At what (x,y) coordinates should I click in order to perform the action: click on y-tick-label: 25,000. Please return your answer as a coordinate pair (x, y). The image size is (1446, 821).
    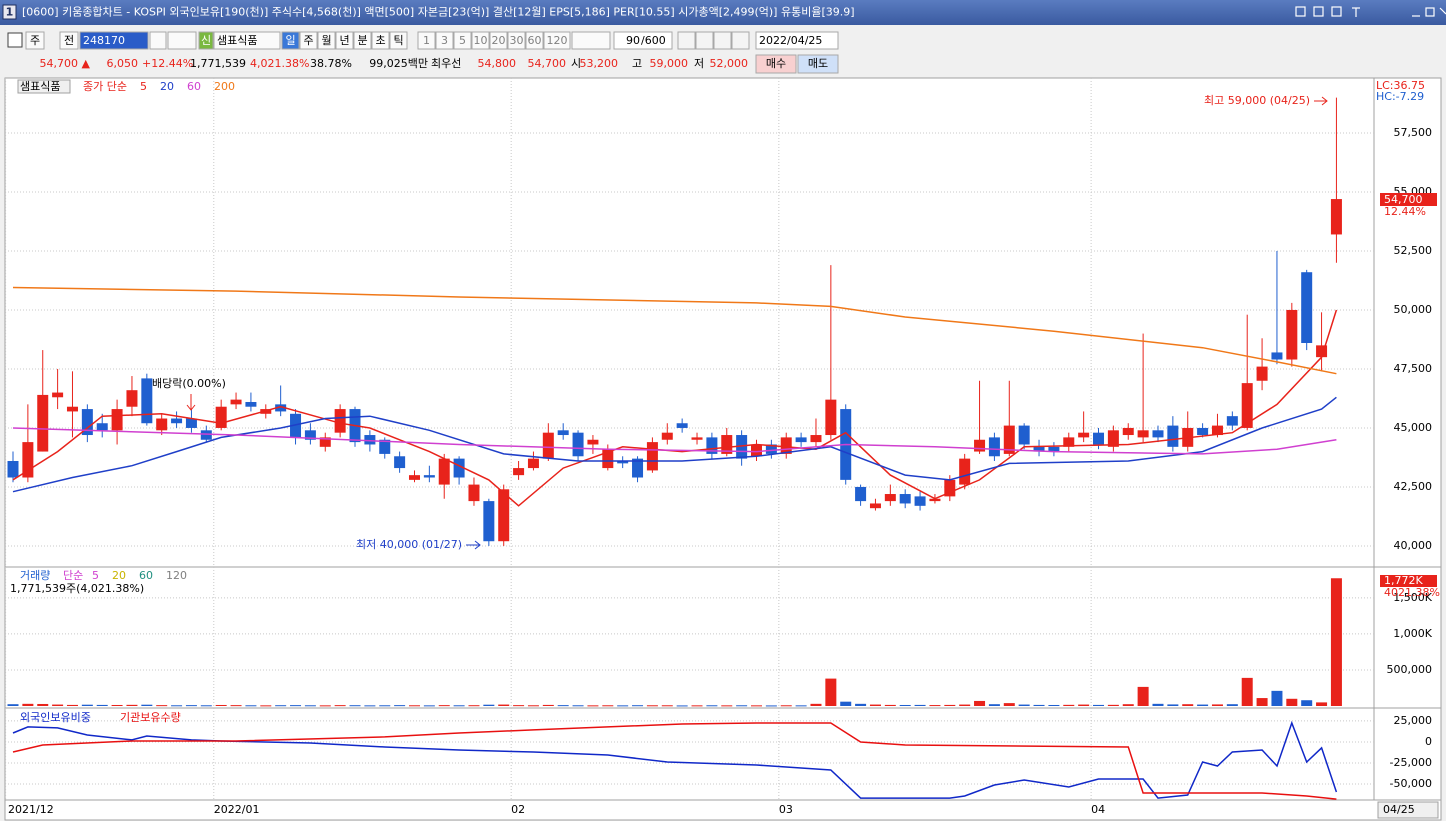
    Looking at the image, I should click on (1413, 720).